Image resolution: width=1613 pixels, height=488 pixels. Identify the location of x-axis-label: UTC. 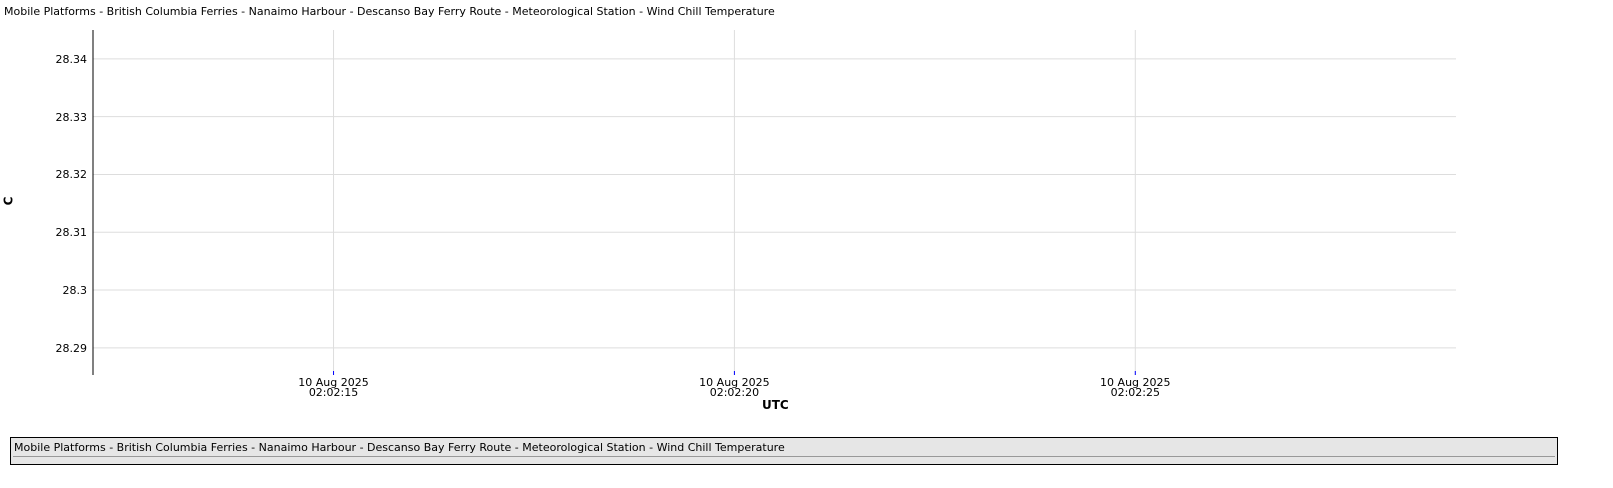
(775, 405).